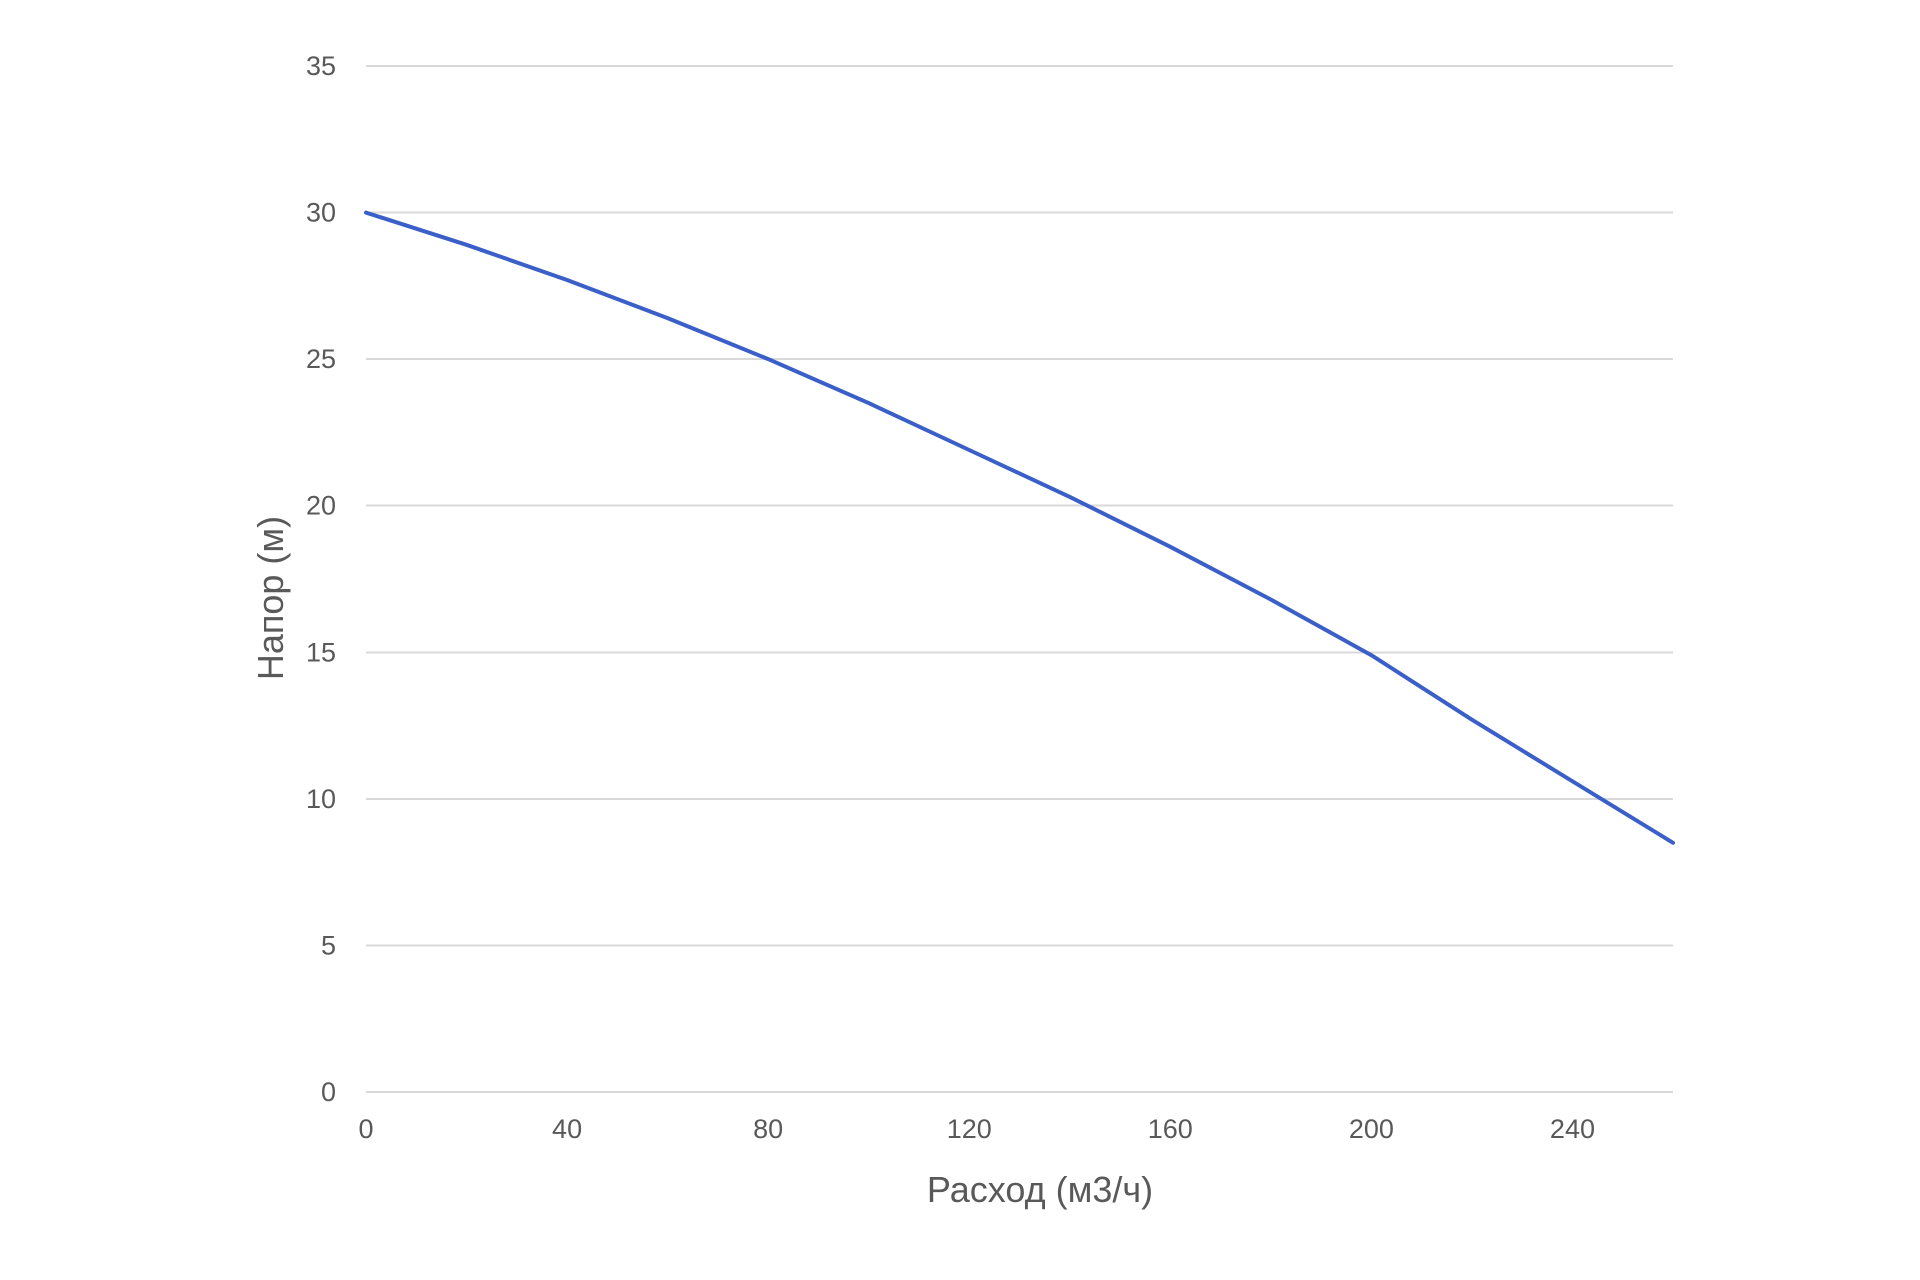  I want to click on y-tick-label: 20, so click(321, 506).